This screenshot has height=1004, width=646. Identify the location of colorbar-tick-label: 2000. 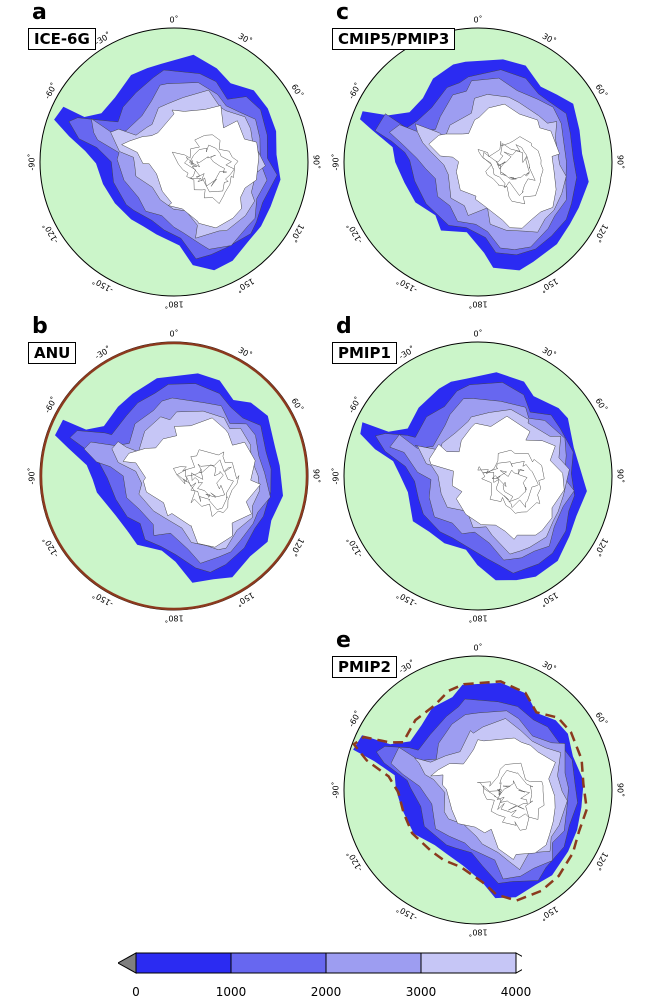
(326, 992).